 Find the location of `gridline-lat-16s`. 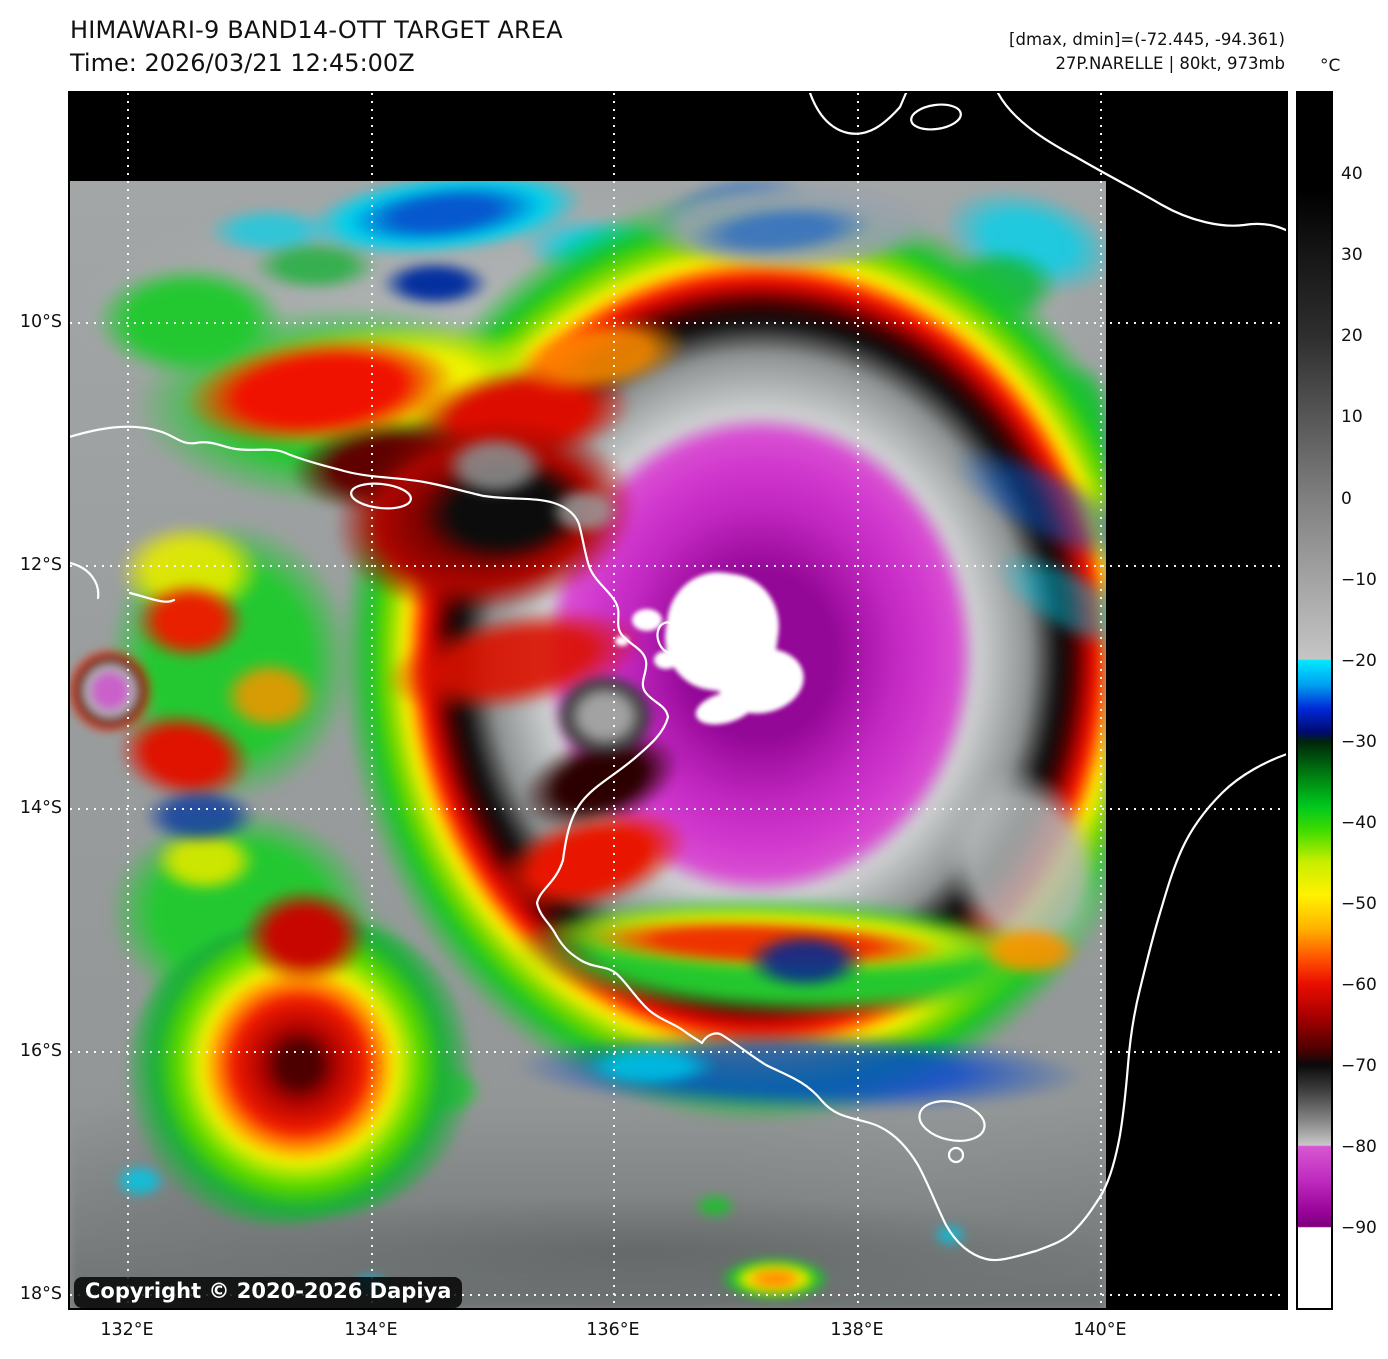

gridline-lat-16s is located at coordinates (678, 1052).